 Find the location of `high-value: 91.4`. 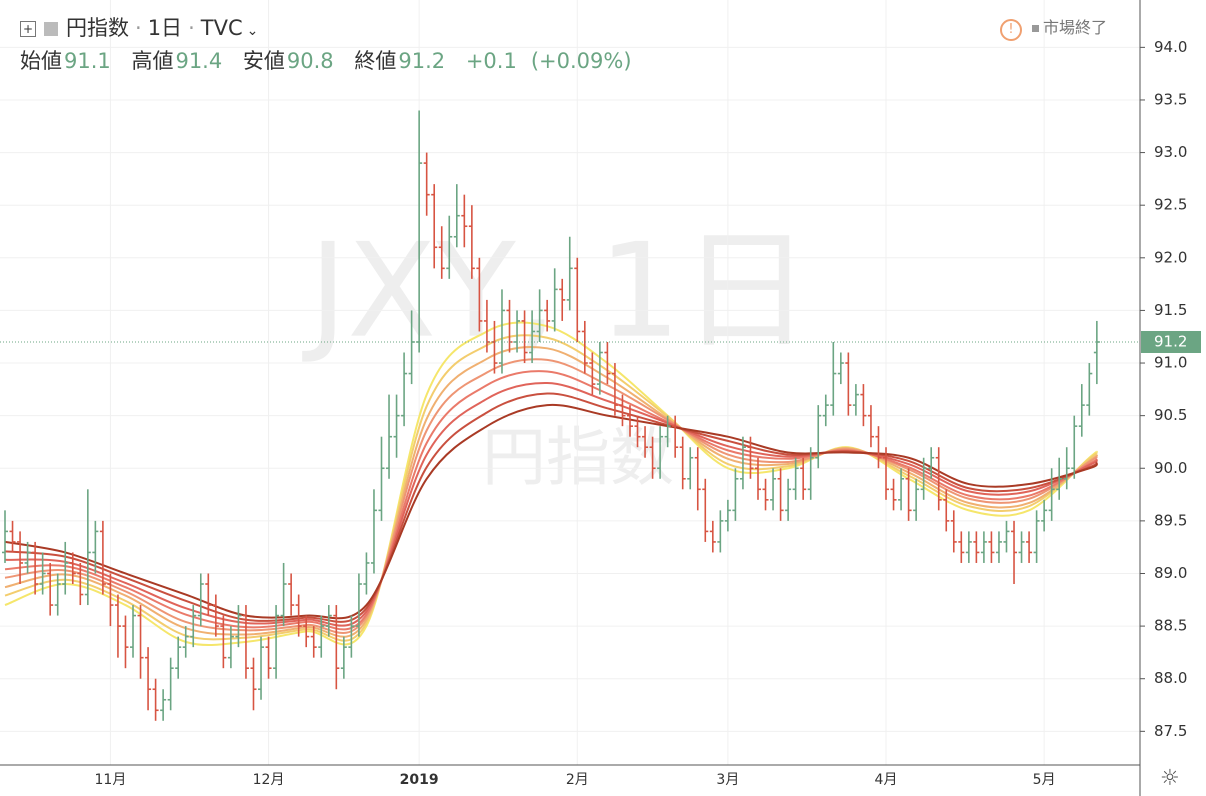

high-value: 91.4 is located at coordinates (199, 61).